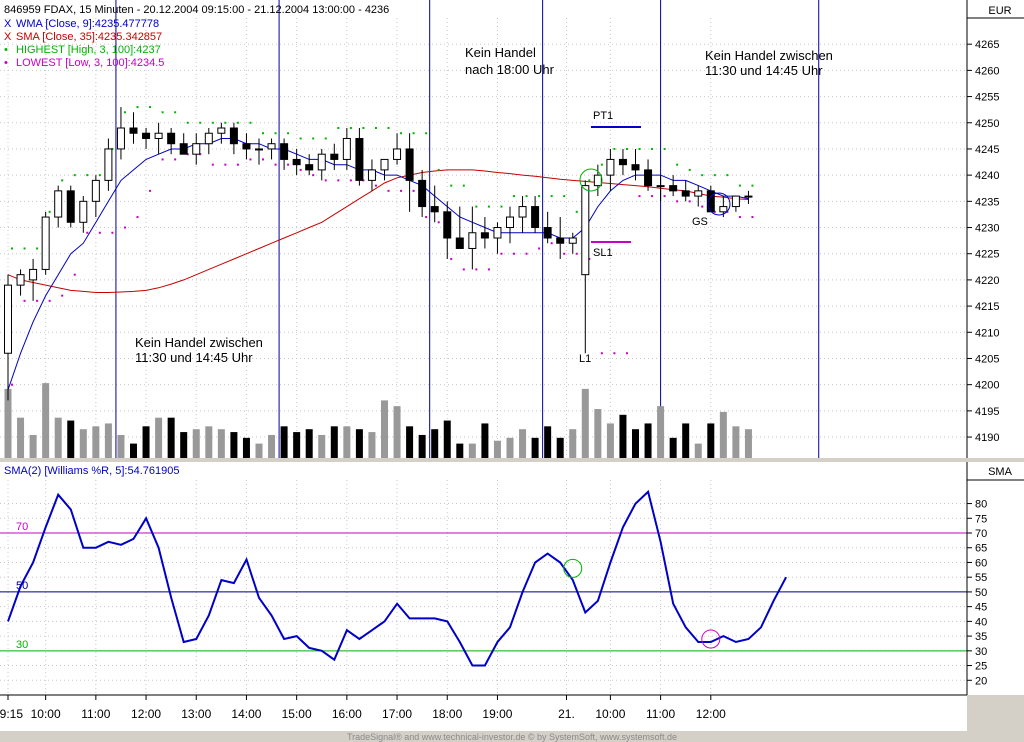  I want to click on level-label: 30, so click(22, 645).